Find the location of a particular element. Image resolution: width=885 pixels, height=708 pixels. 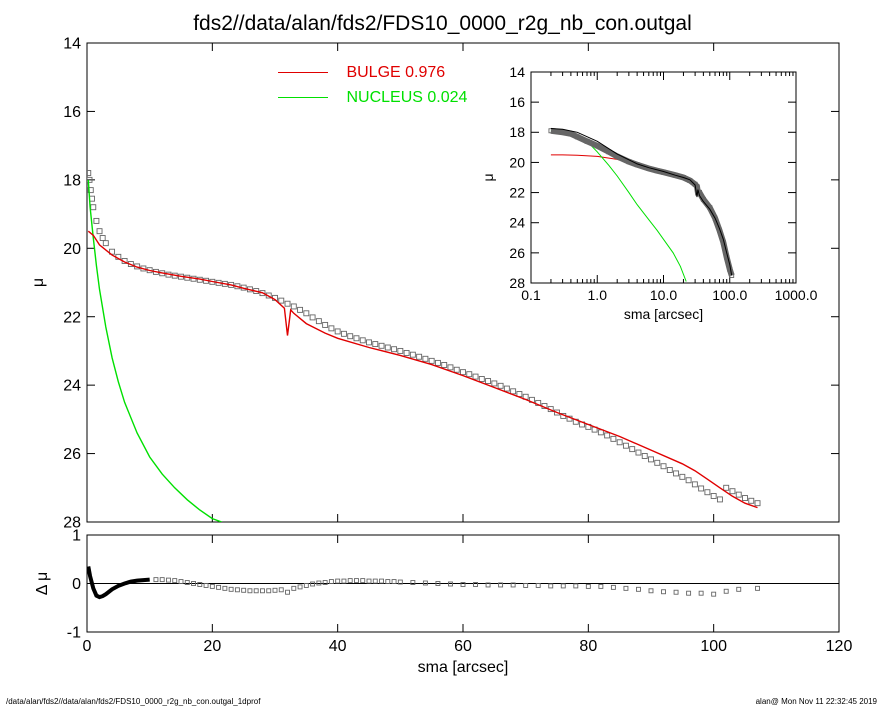

inset-x-tick-label: 0.1 is located at coordinates (531, 295).